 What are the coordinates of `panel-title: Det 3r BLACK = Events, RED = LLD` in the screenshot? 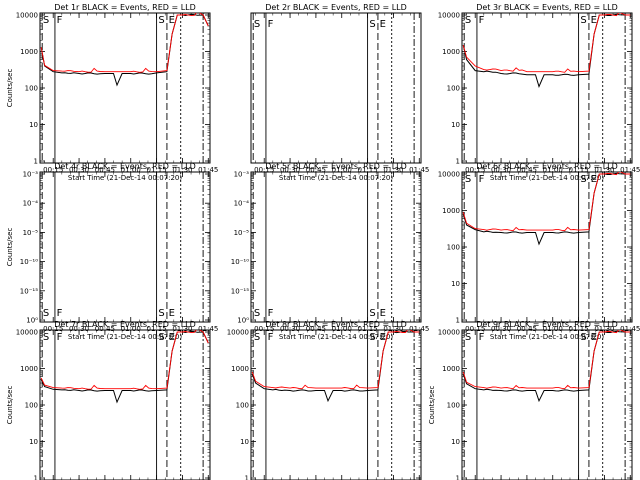 It's located at (547, 7).